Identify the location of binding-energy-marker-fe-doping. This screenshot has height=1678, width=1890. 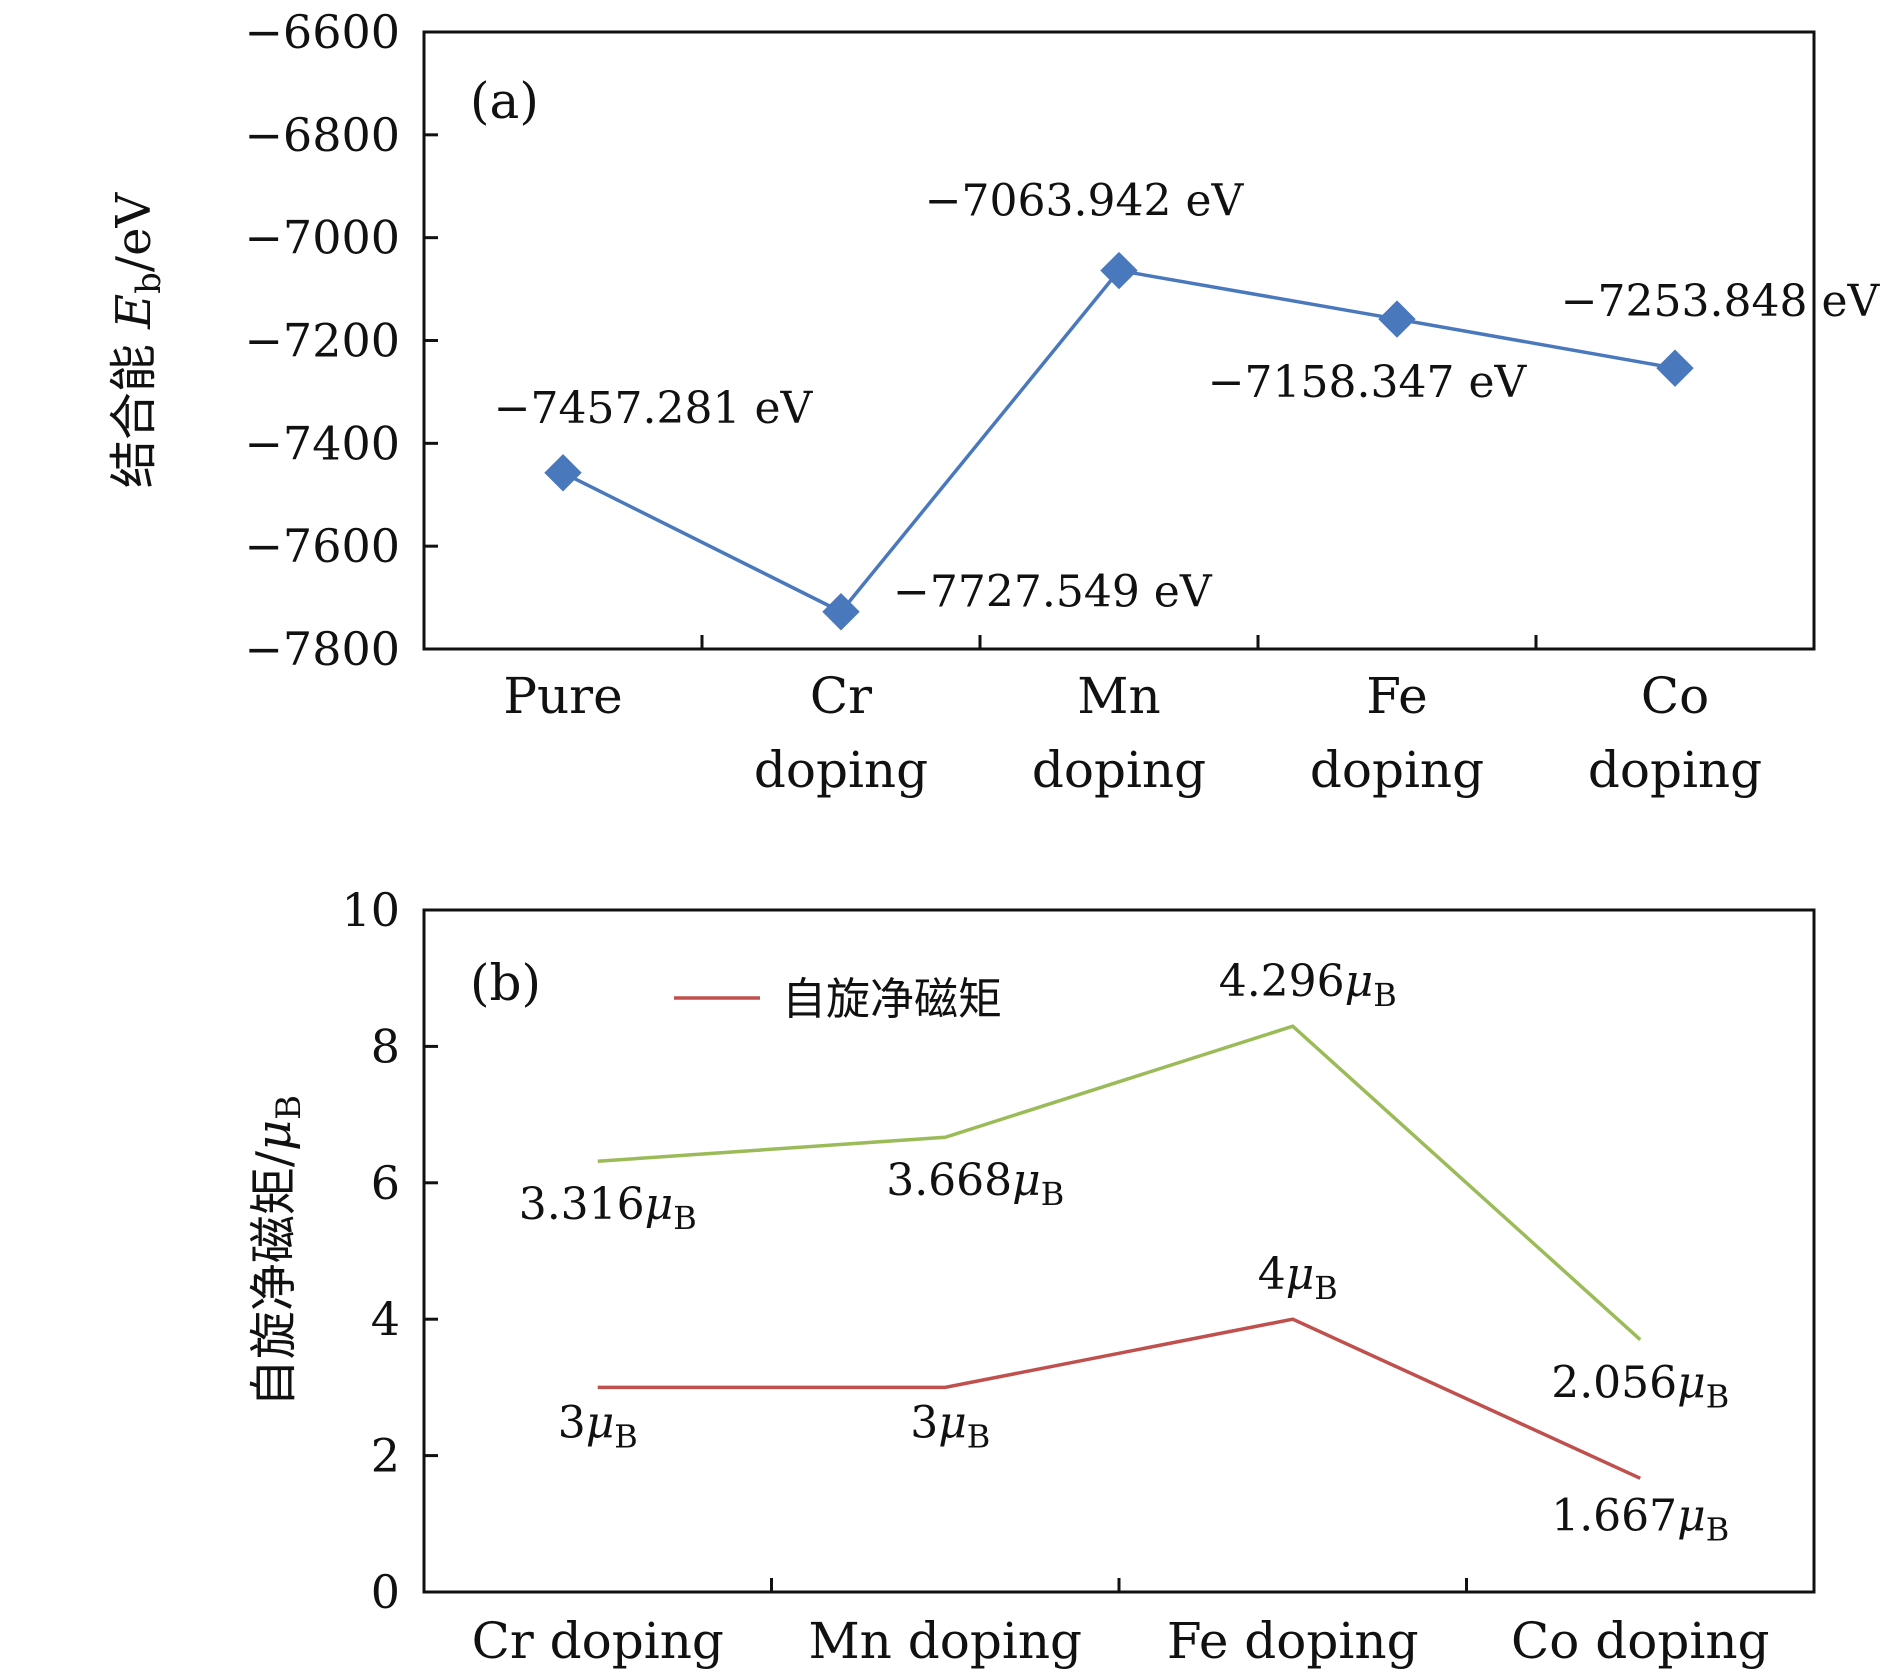
(1397, 319).